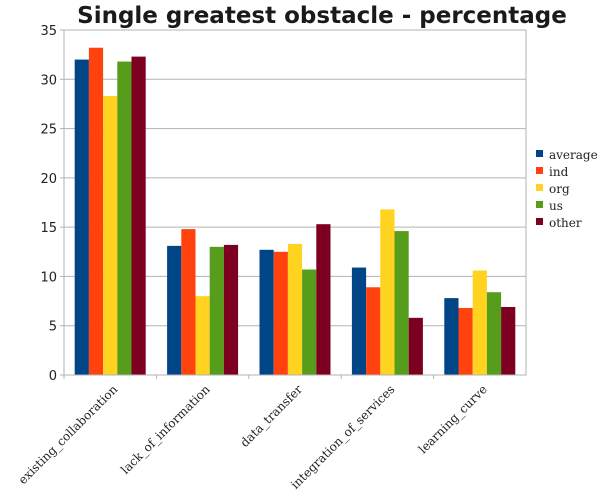 The width and height of the screenshot is (600, 496). Describe the element at coordinates (309, 322) in the screenshot. I see `bar-us-data_transfer` at that location.